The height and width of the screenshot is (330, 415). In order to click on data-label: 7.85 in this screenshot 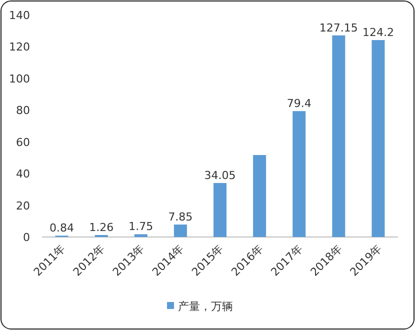, I will do `click(180, 217)`.